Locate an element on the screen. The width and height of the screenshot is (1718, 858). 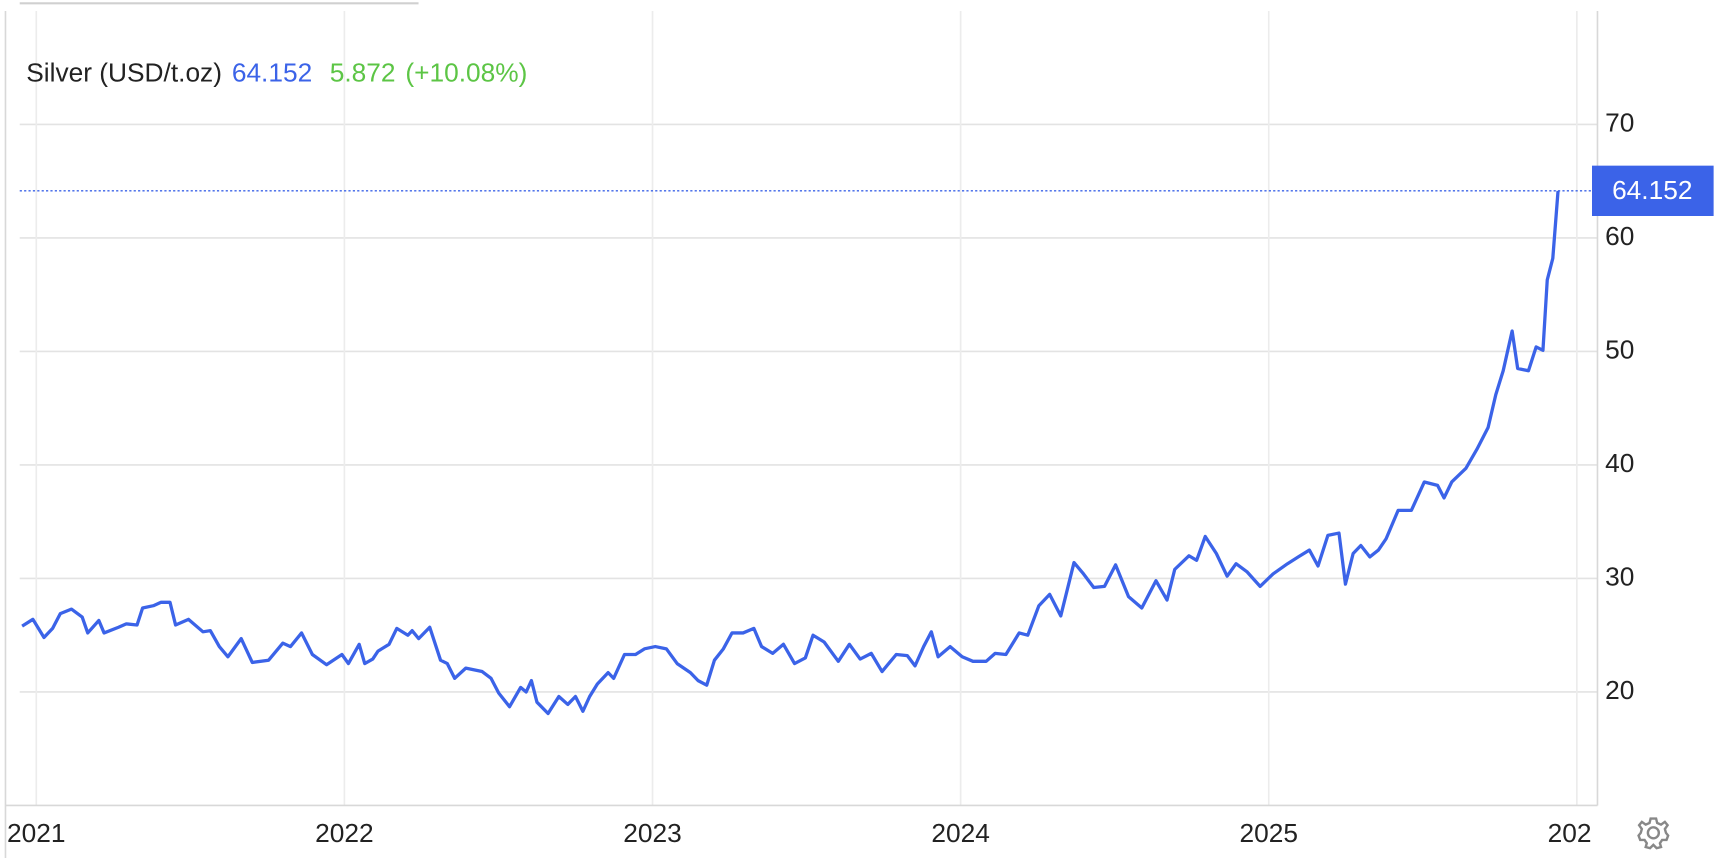
x-tick-label: 2023 is located at coordinates (652, 833).